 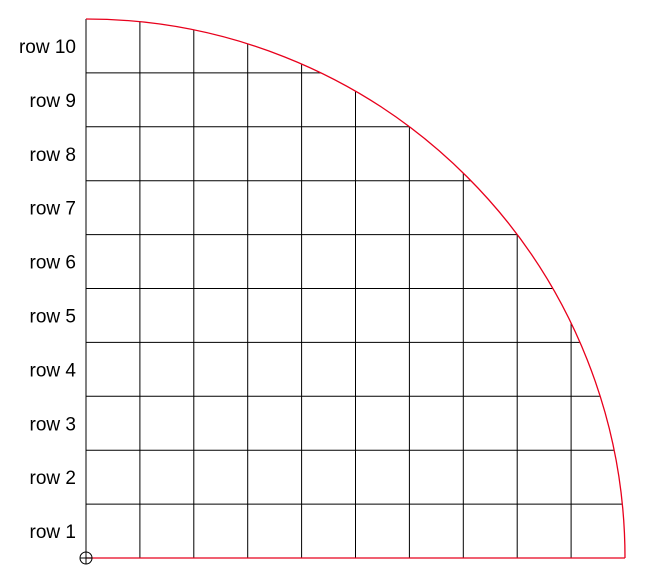 I want to click on row-label: row 5, so click(x=53, y=316).